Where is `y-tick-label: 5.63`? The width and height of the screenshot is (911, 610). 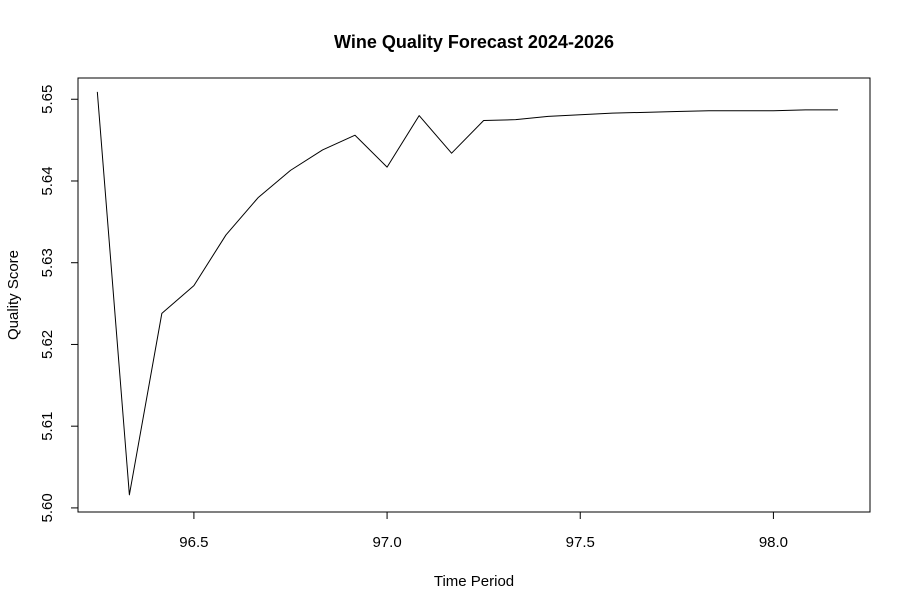 y-tick-label: 5.63 is located at coordinates (47, 262).